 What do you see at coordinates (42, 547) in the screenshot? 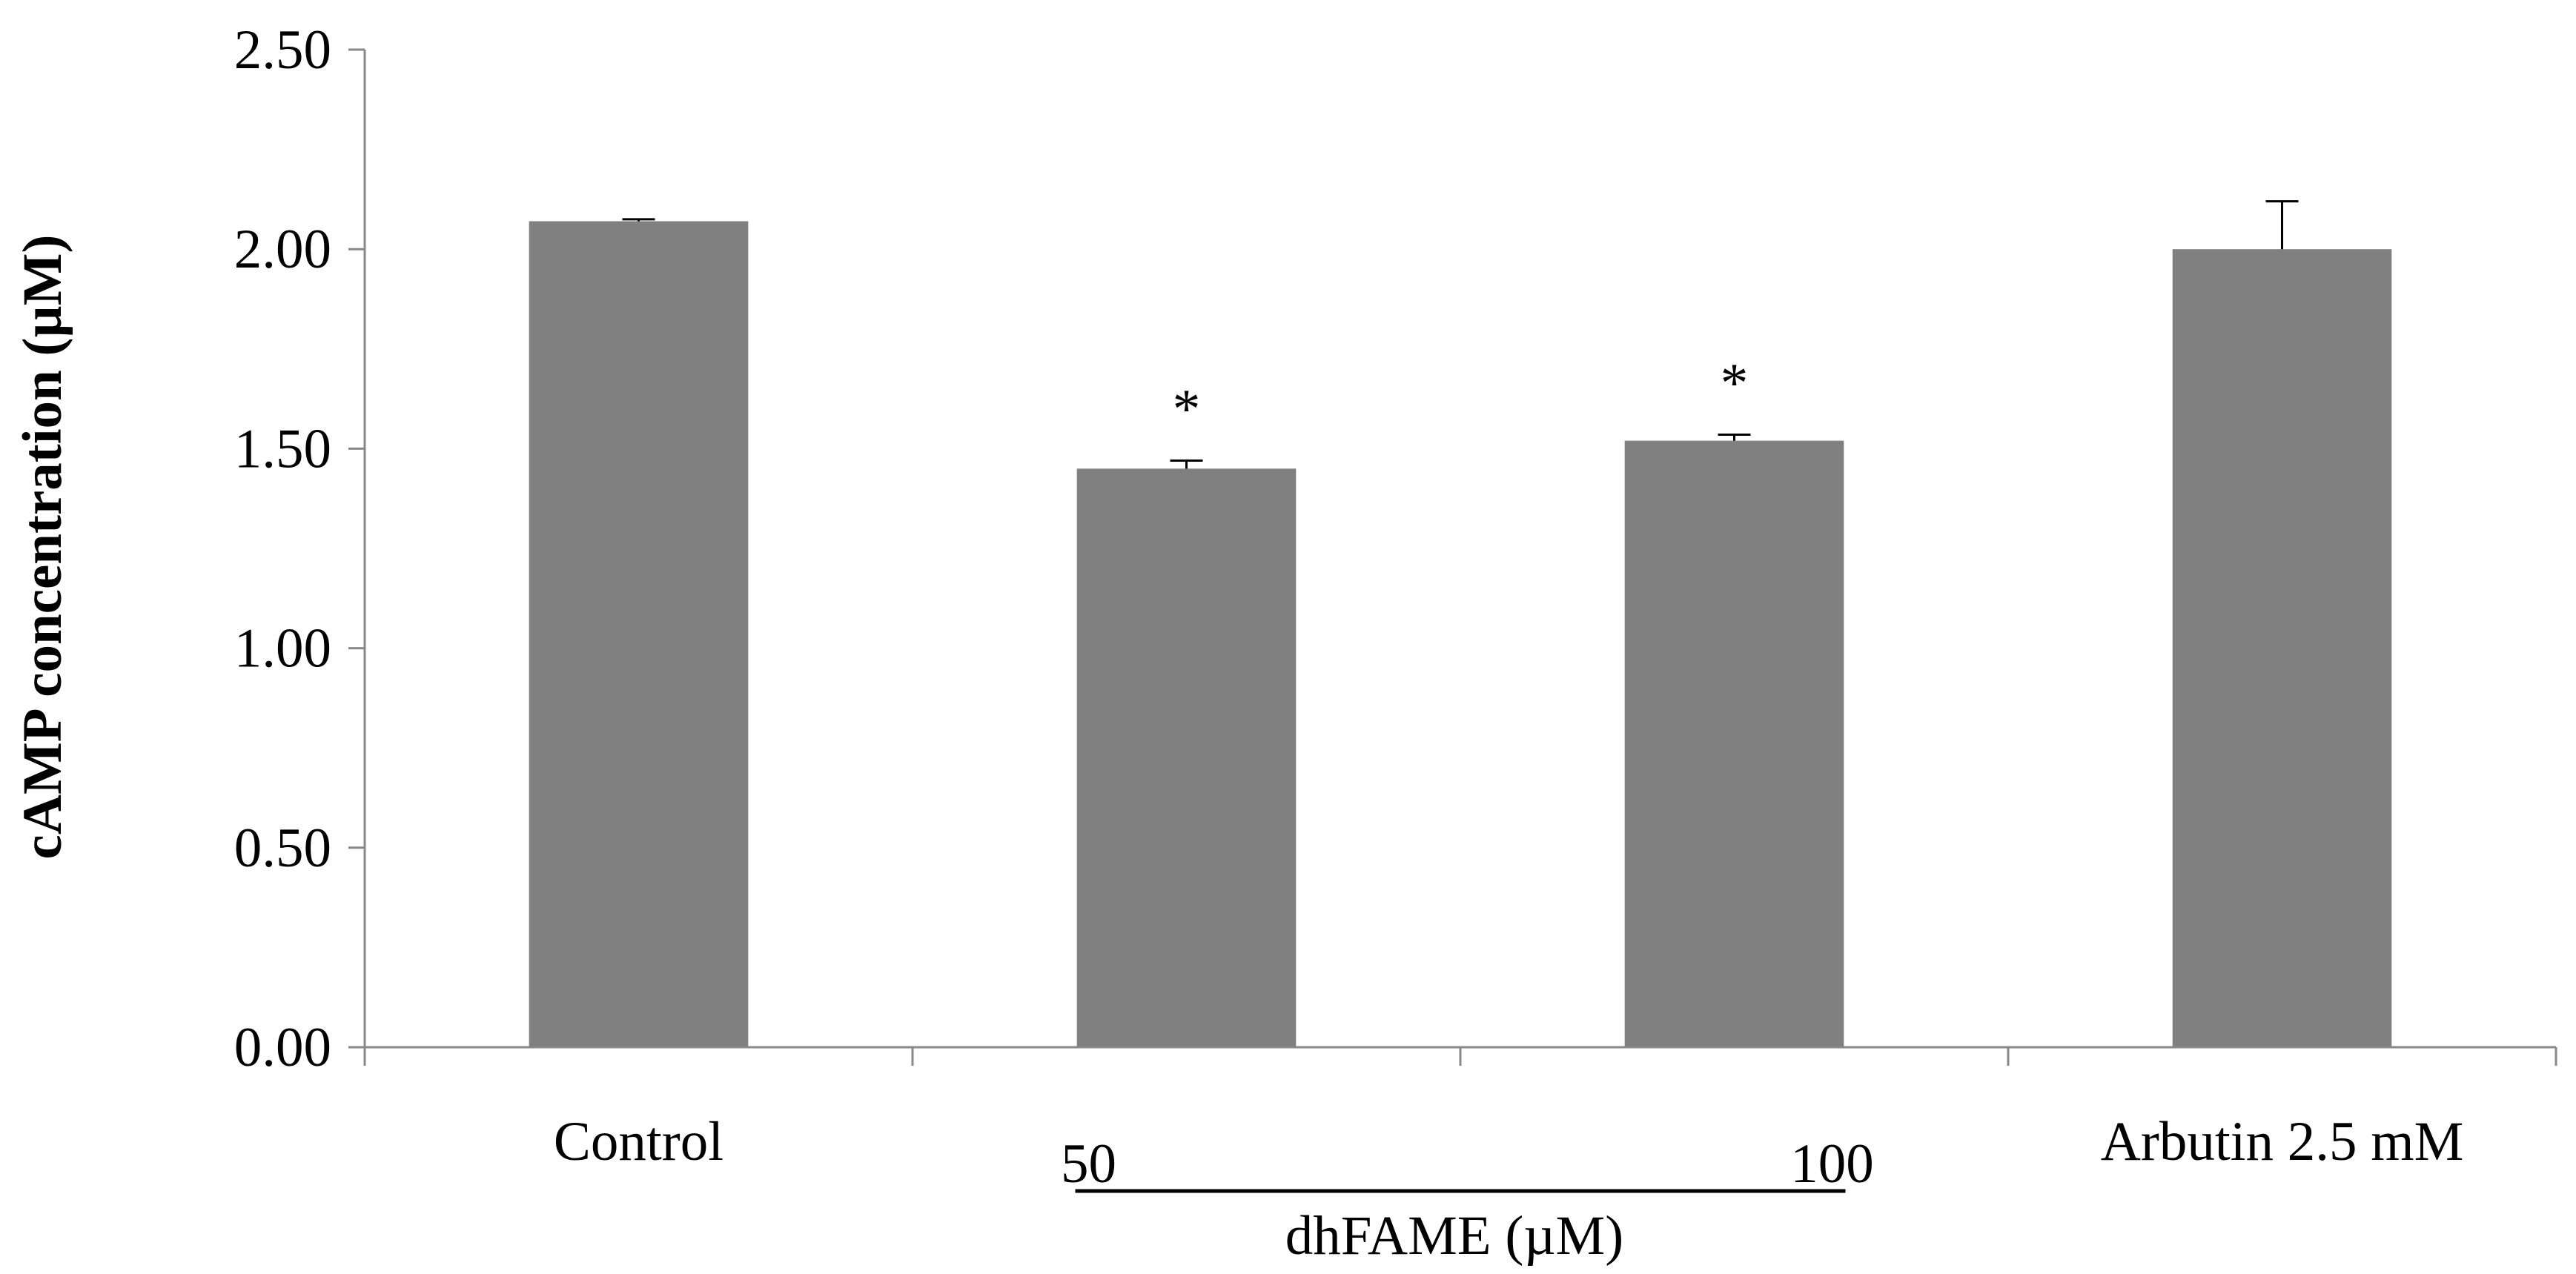
I see `y-axis-label: cAMP concentration (µM)` at bounding box center [42, 547].